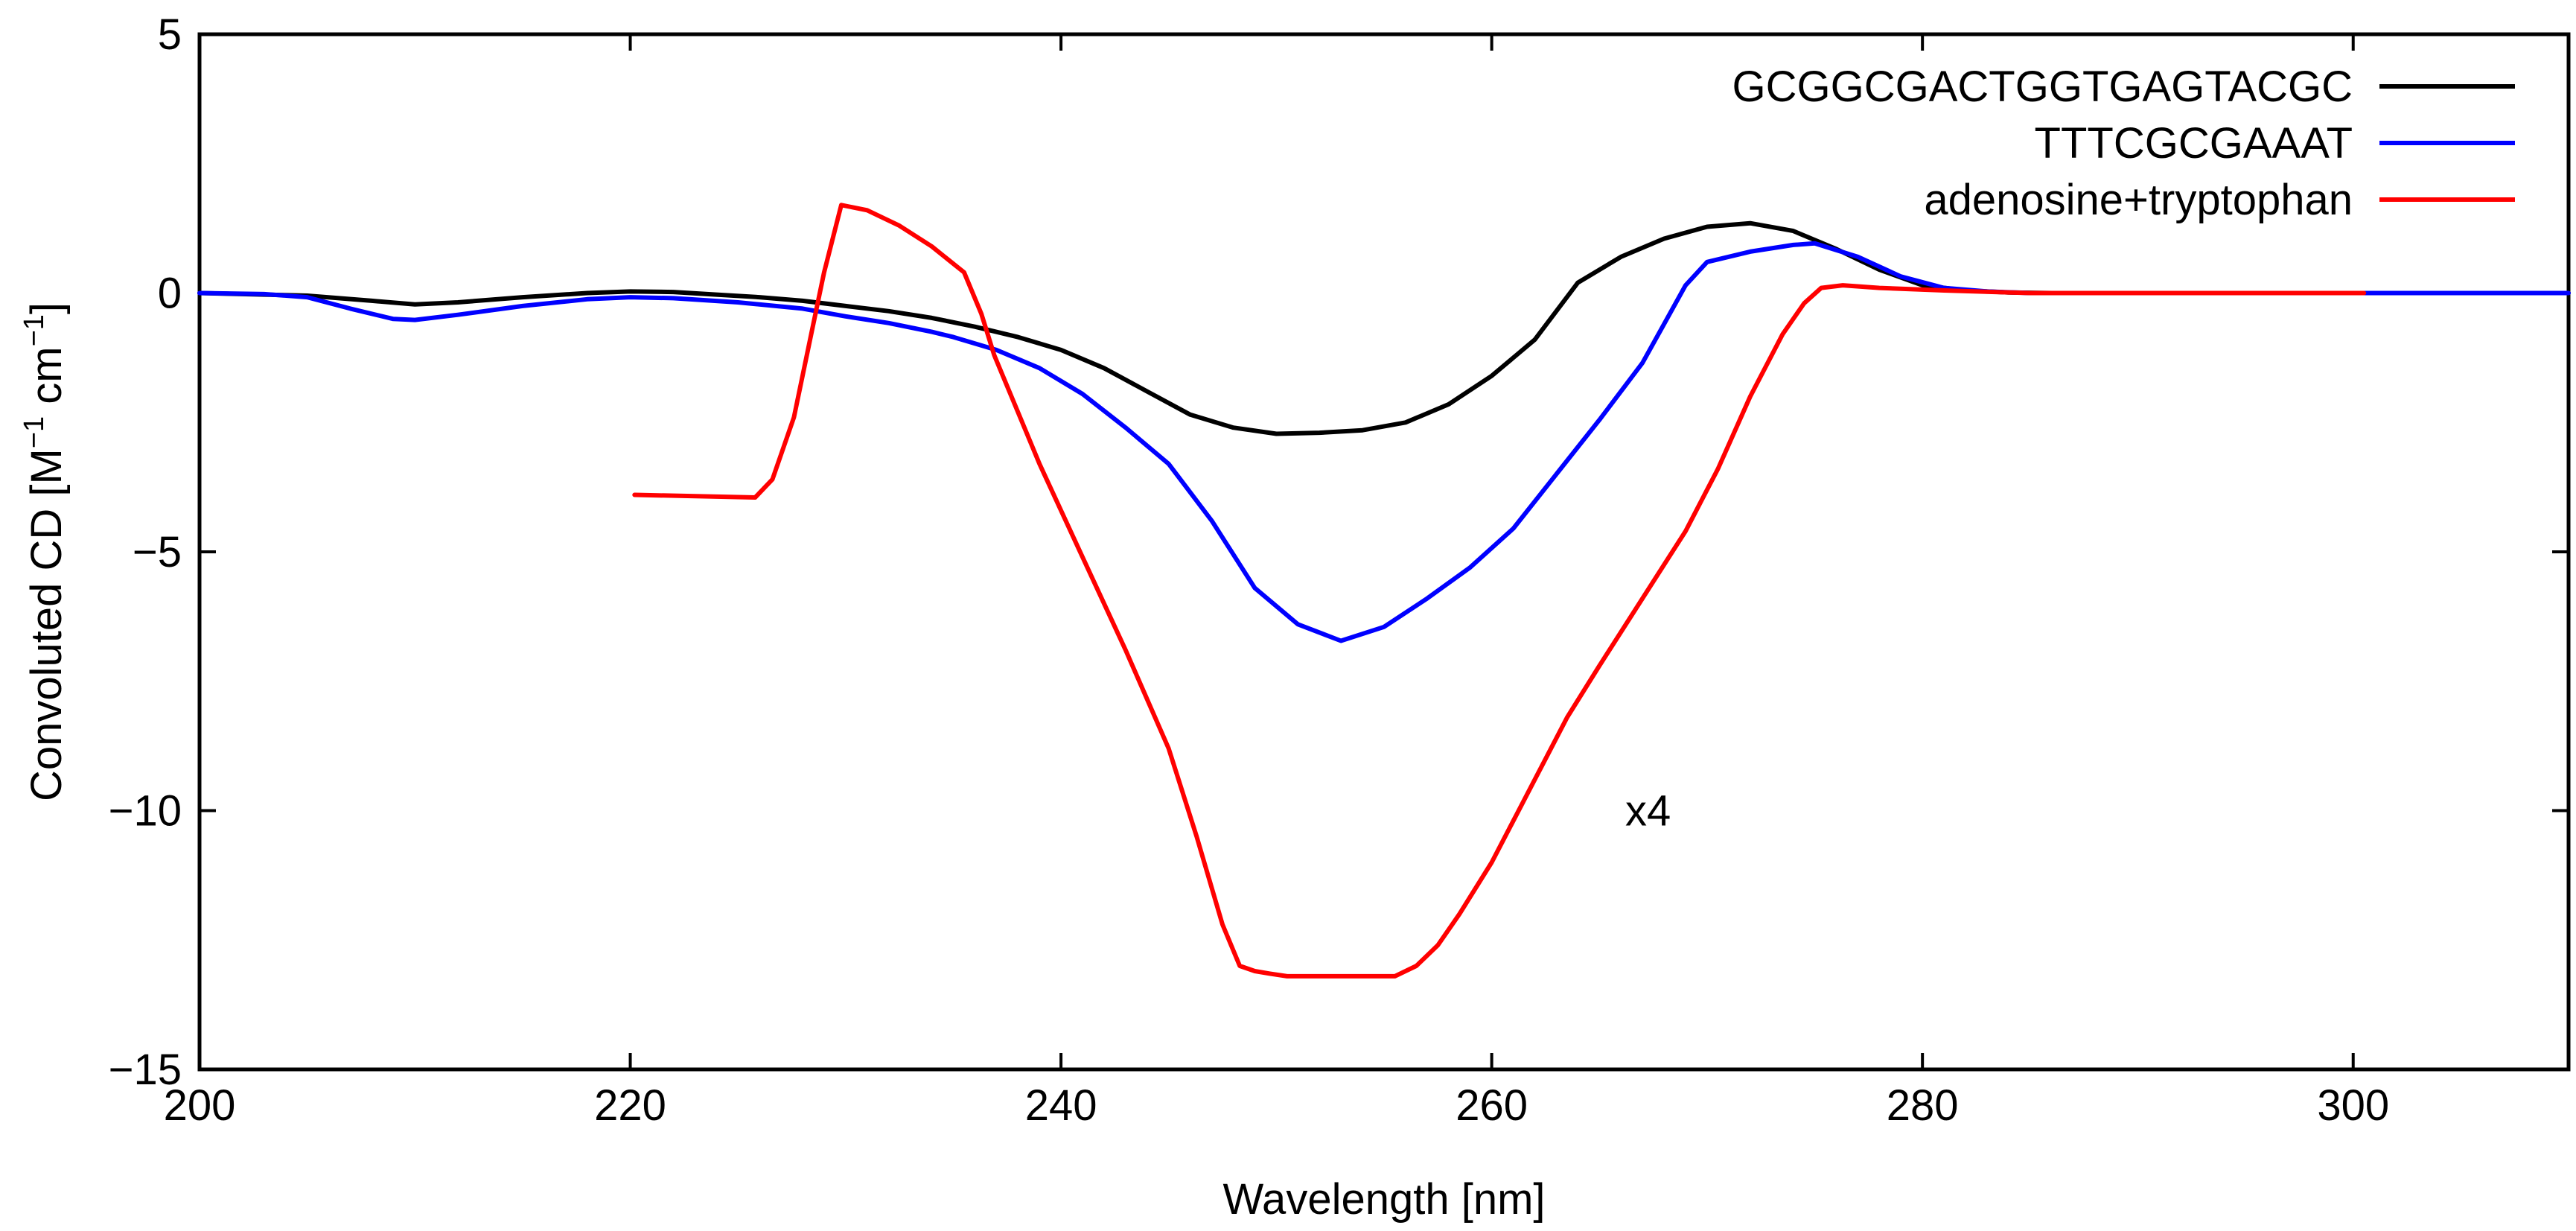  I want to click on x-tick-label: 220, so click(630, 1106).